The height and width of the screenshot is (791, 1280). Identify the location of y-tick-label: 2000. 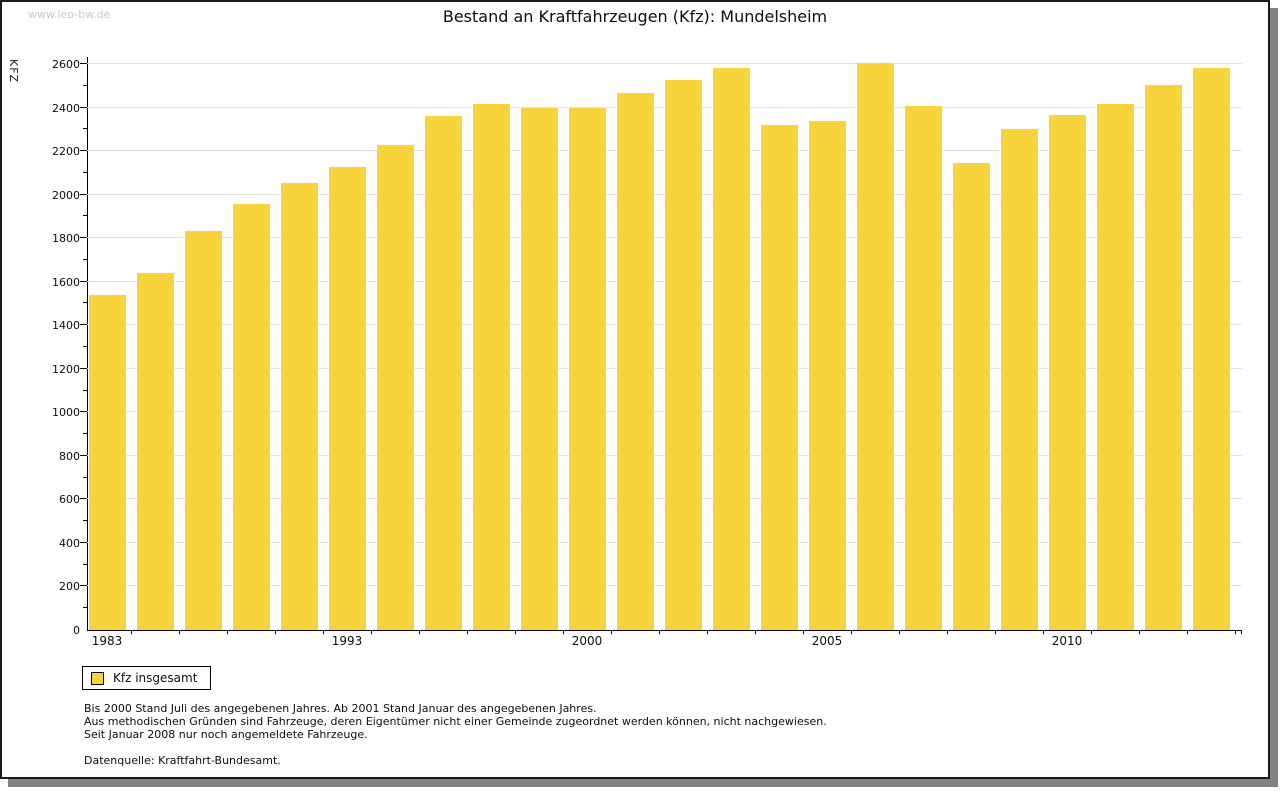
(66, 195).